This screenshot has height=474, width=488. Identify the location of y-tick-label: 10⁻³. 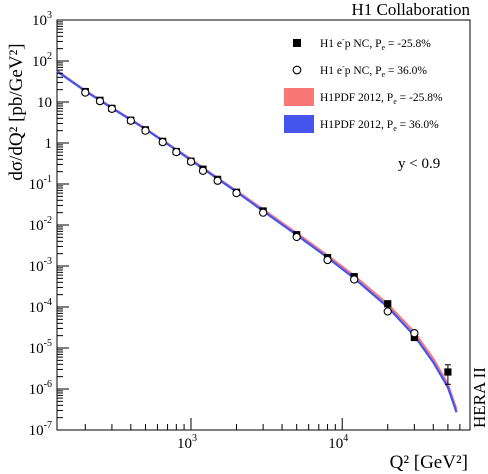
(40, 265).